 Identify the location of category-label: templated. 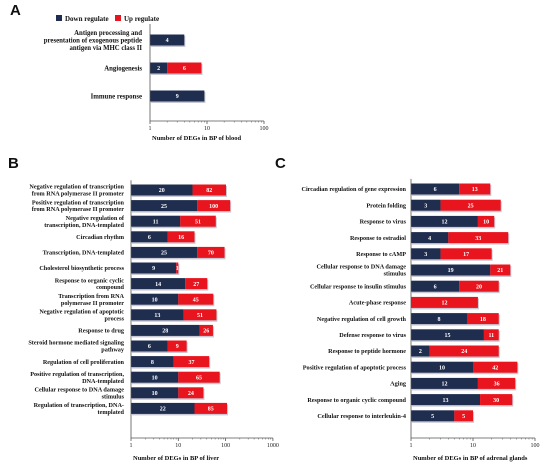
(111, 412).